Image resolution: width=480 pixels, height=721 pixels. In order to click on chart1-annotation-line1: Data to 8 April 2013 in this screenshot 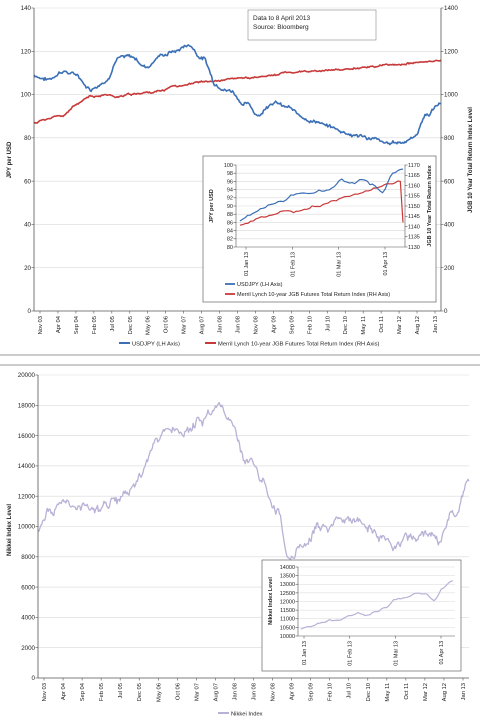, I will do `click(281, 18)`.